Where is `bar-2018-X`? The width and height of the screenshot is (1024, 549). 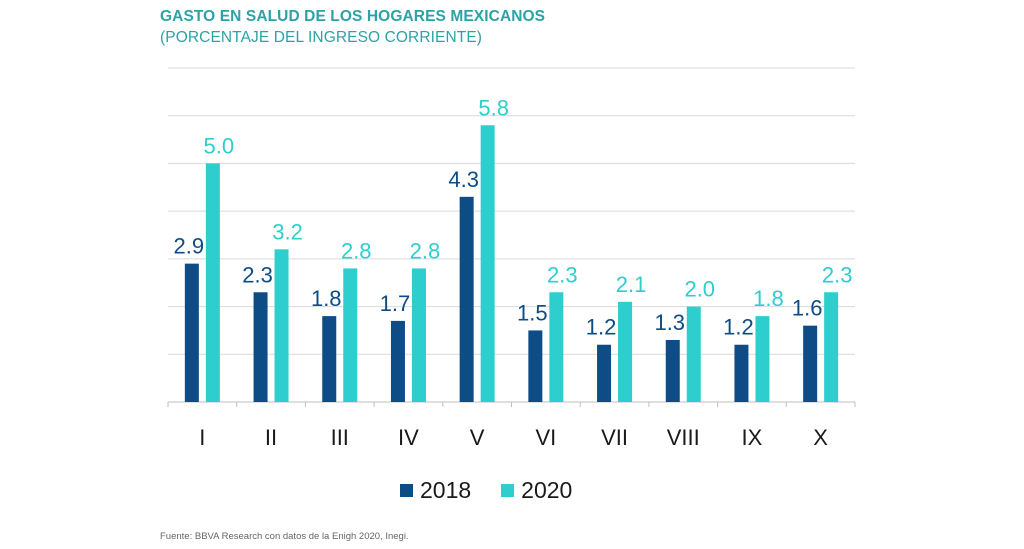
bar-2018-X is located at coordinates (810, 363).